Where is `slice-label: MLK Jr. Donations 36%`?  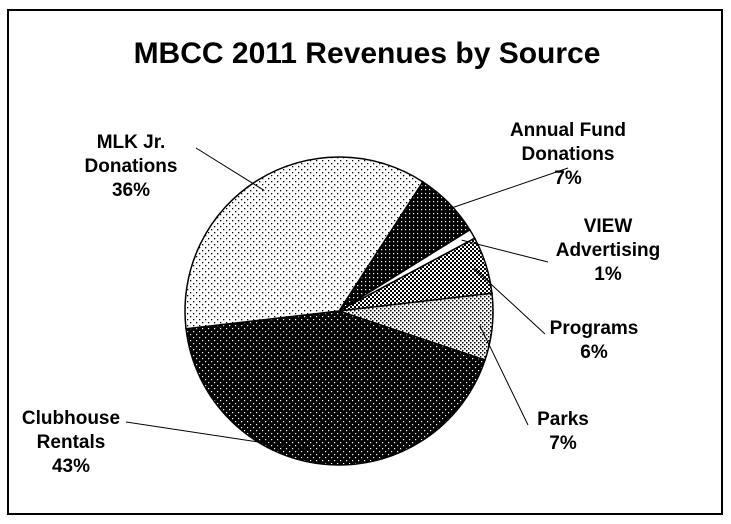 slice-label: MLK Jr. Donations 36% is located at coordinates (131, 166).